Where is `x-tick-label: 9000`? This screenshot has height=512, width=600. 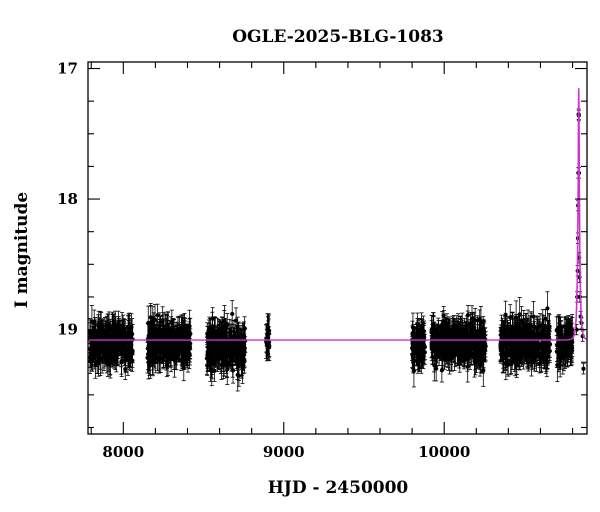 x-tick-label: 9000 is located at coordinates (284, 452).